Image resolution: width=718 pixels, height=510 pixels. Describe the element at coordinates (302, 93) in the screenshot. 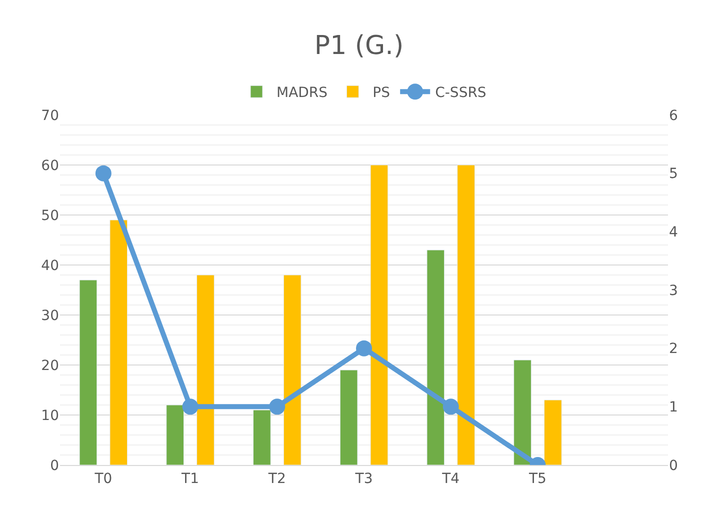

I see `legend-label: MADRS` at that location.